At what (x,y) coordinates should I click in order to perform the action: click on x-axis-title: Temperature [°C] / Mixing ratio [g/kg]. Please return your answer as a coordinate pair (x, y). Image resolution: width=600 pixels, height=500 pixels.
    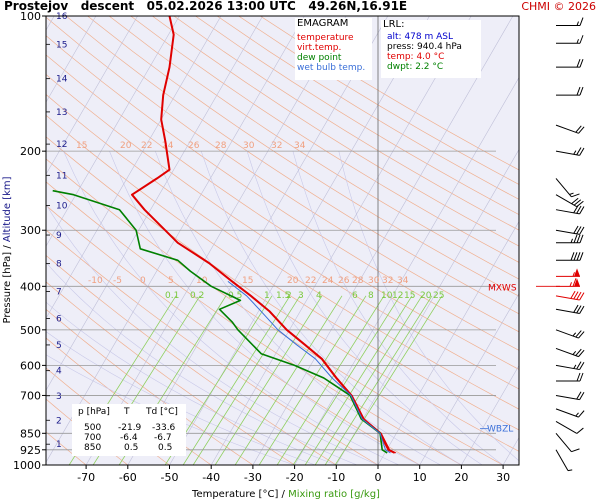
    Looking at the image, I should click on (285, 494).